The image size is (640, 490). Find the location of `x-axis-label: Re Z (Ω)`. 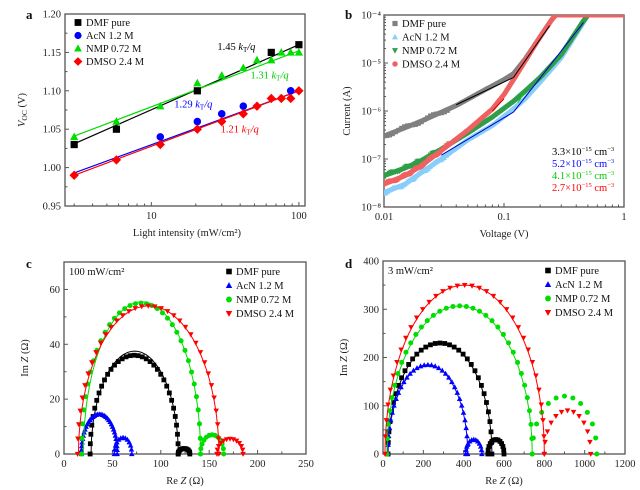

x-axis-label: Re Z (Ω) is located at coordinates (504, 481).